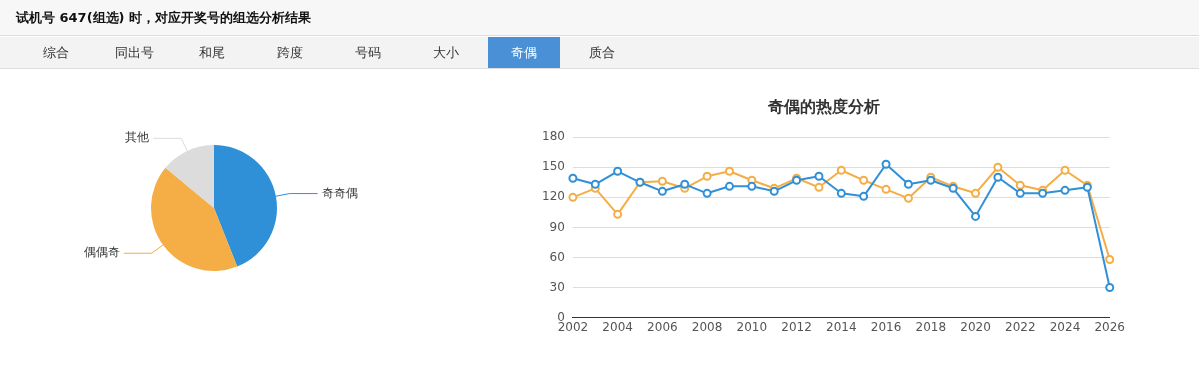  What do you see at coordinates (602, 53) in the screenshot?
I see `text: 质合` at bounding box center [602, 53].